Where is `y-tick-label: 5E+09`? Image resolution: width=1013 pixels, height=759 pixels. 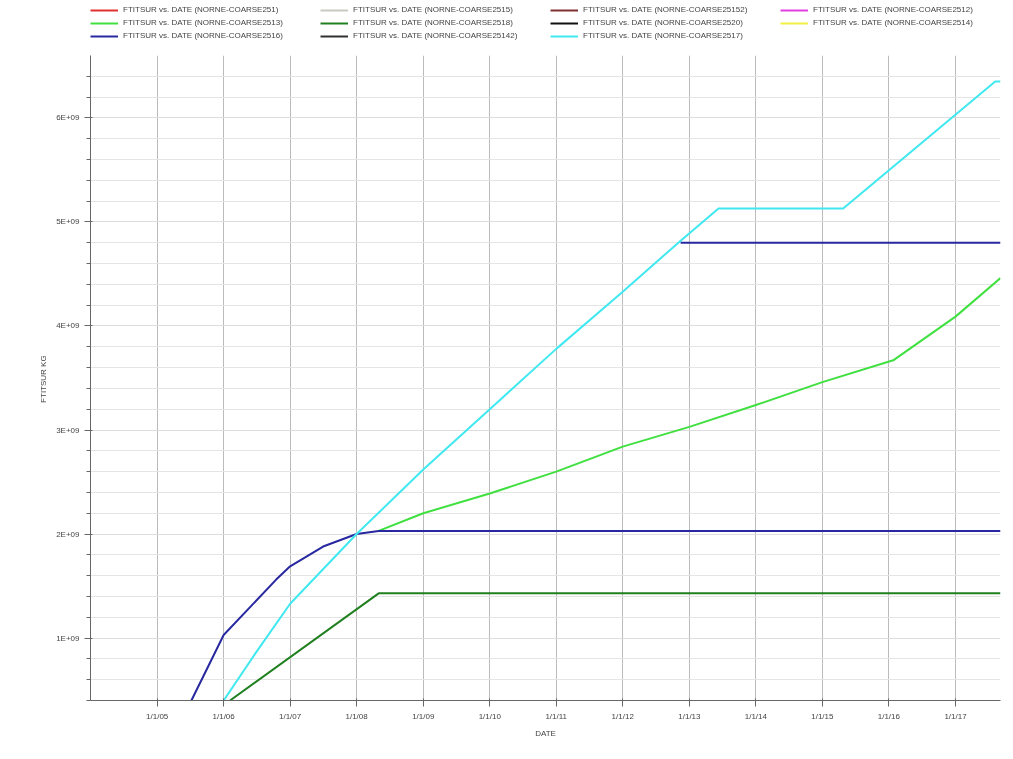
y-tick-label: 5E+09 is located at coordinates (68, 222).